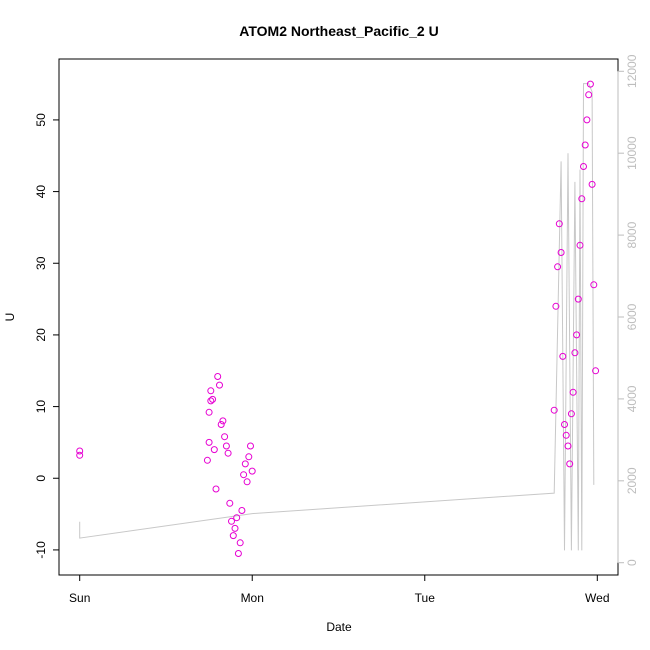  I want to click on x-axis: Sun Mon Tue Wed, so click(339, 589).